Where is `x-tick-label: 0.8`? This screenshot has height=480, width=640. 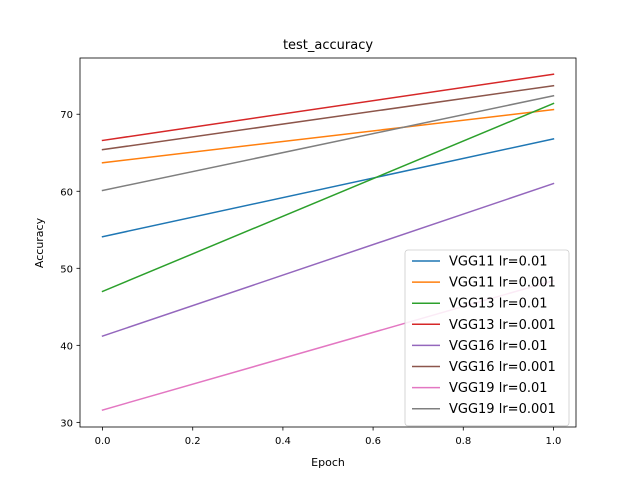 x-tick-label: 0.8 is located at coordinates (463, 441).